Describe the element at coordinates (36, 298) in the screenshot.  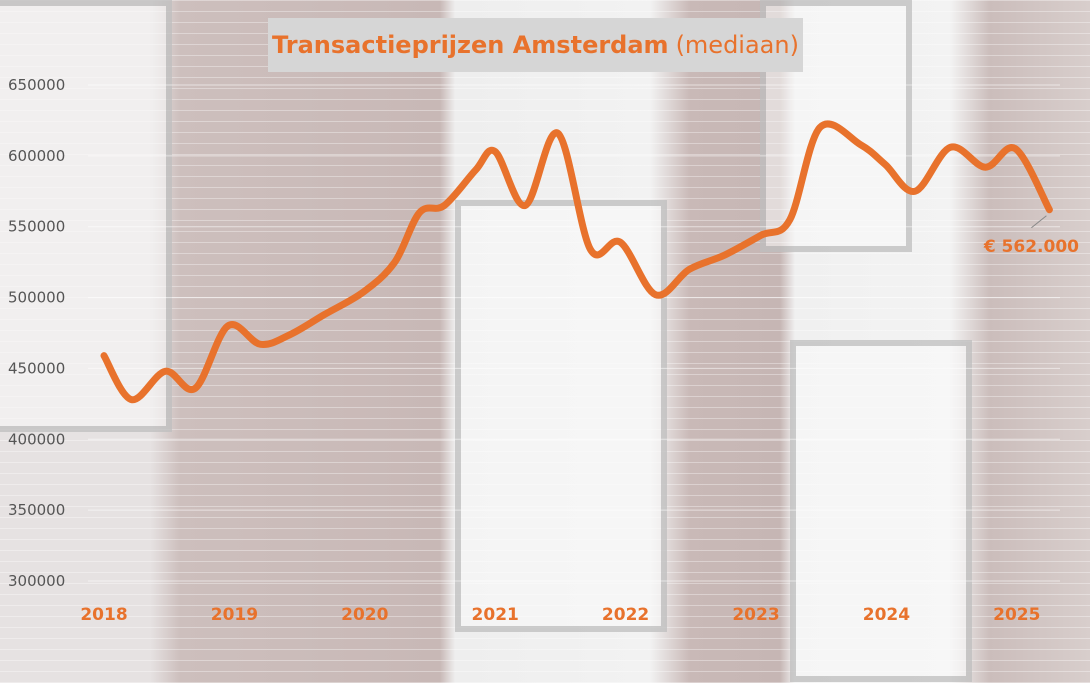
I see `y-tick-label: 500000` at that location.